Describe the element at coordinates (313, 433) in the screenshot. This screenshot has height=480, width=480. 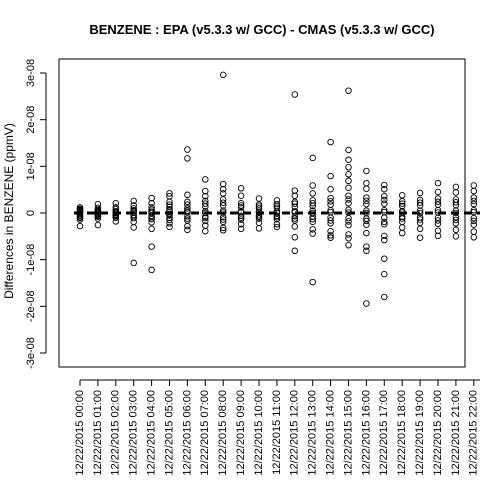
I see `x-tick-label: 12/22/2015 13:00` at that location.